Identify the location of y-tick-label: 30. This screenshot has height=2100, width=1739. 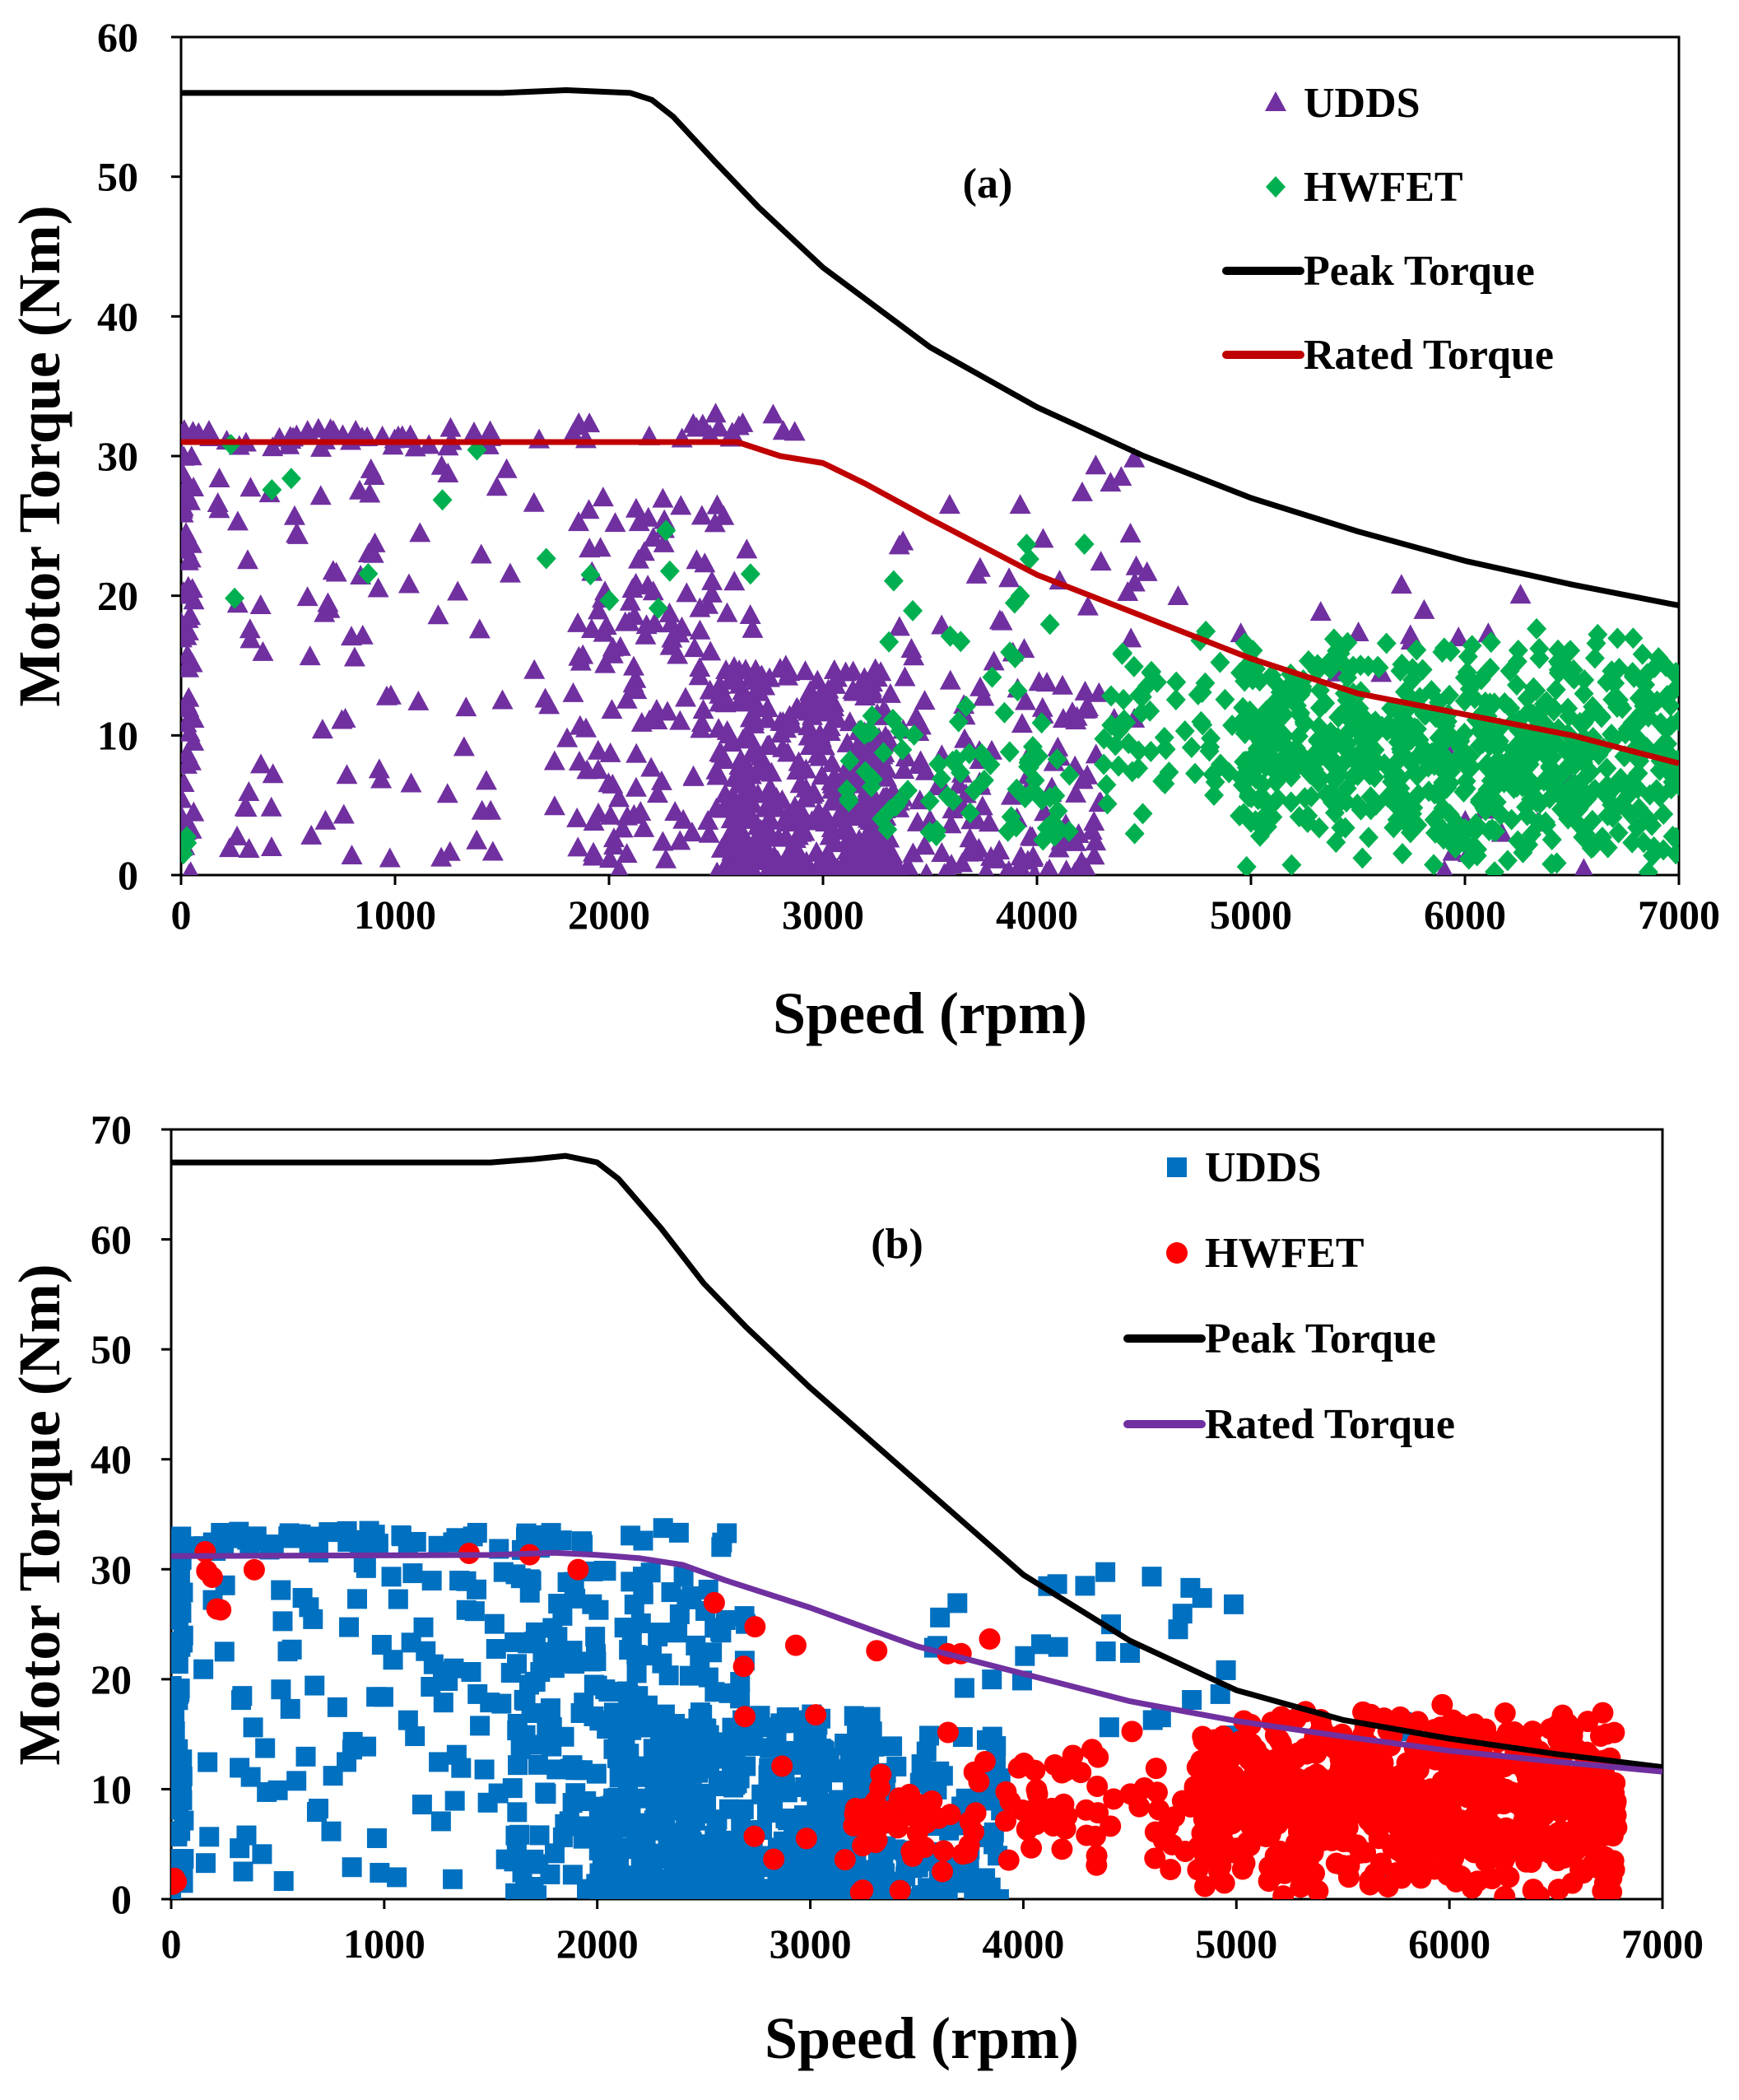
(111, 1569).